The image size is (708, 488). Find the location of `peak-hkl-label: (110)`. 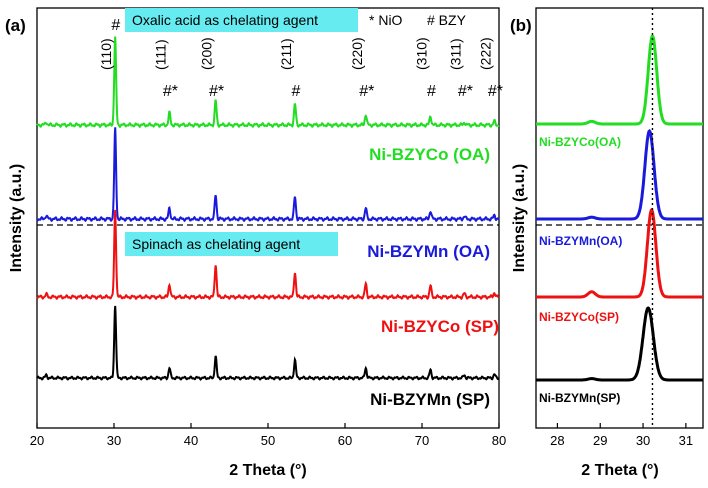

peak-hkl-label: (110) is located at coordinates (106, 54).